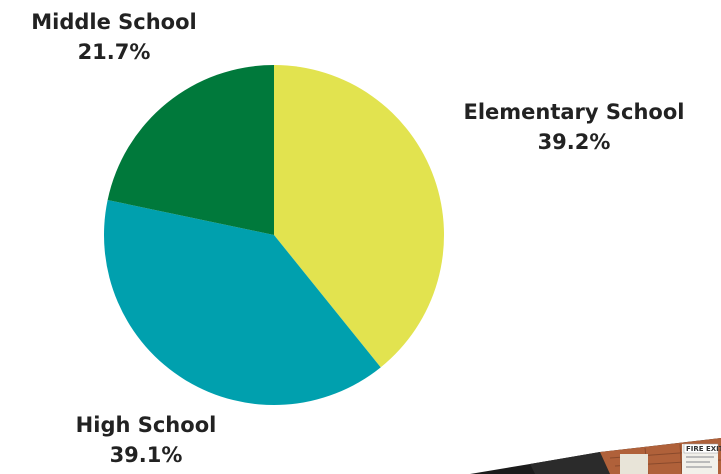 This screenshot has width=721, height=474. Describe the element at coordinates (114, 37) in the screenshot. I see `slice-label-middle-school: Middle School 21.7%` at that location.